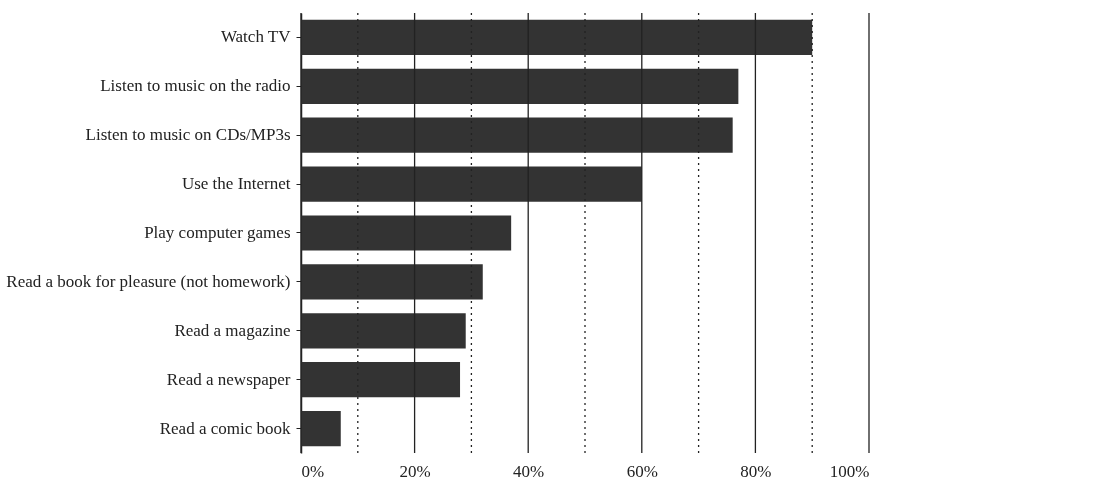  I want to click on y-tick-label: Read a magazine, so click(232, 330).